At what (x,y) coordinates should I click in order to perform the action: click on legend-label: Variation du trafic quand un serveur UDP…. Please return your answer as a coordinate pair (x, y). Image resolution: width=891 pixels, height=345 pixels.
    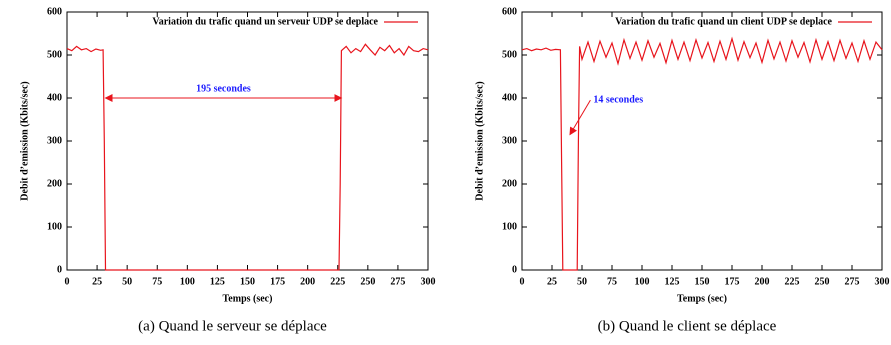
    Looking at the image, I should click on (265, 21).